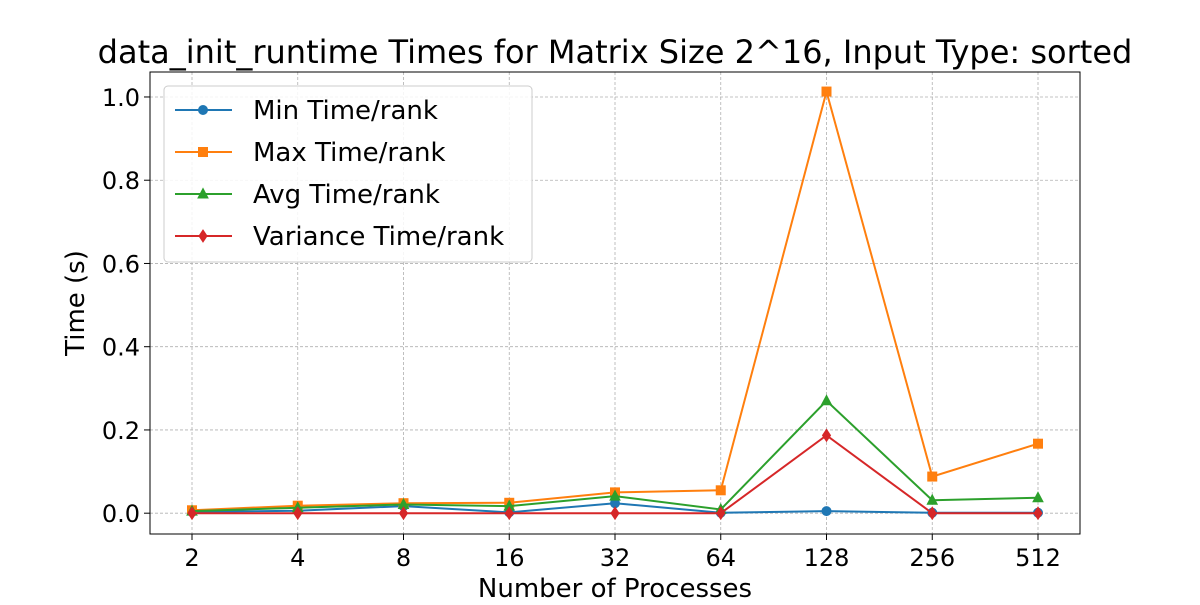 This screenshot has height=605, width=1200. I want to click on x-tick-label: 64, so click(720, 558).